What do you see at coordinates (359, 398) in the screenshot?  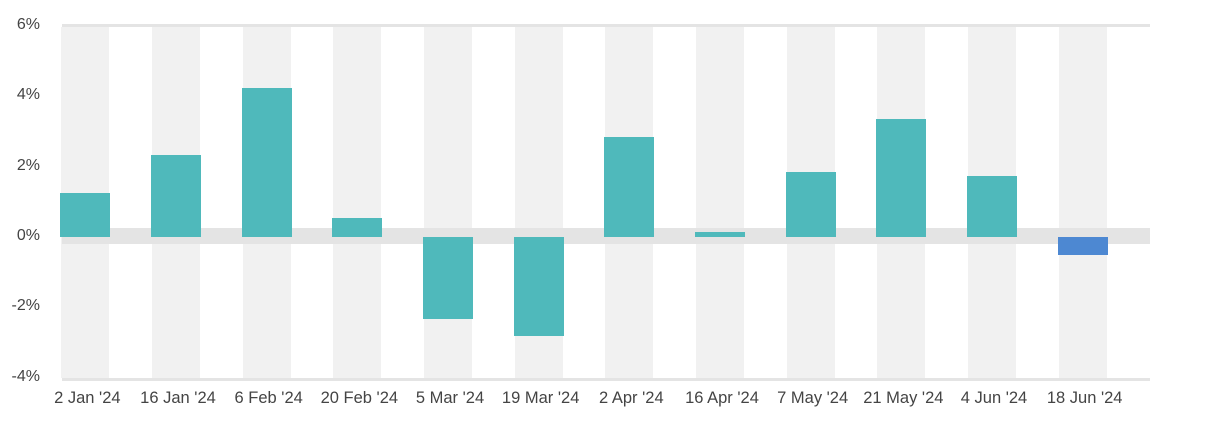 I see `x-tick-label: 20 Feb '24` at bounding box center [359, 398].